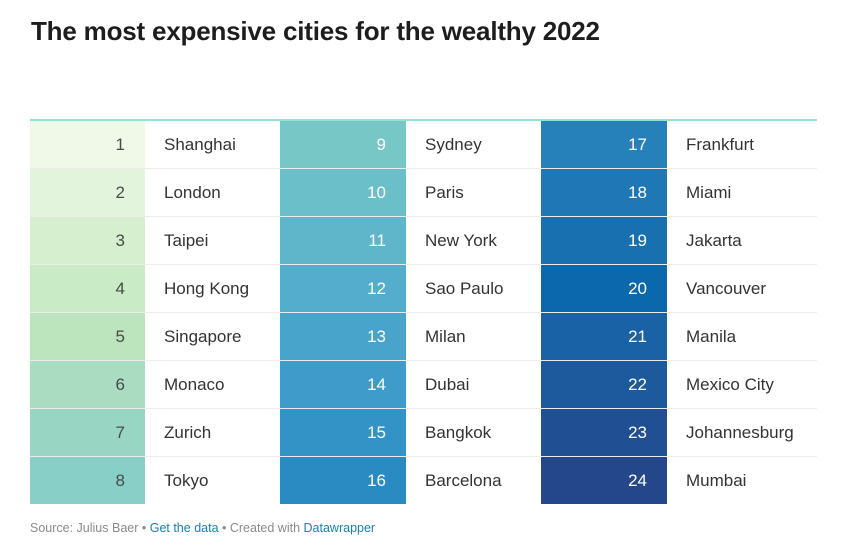 This screenshot has height=545, width=843. Describe the element at coordinates (343, 480) in the screenshot. I see `rank-cell: 16` at that location.